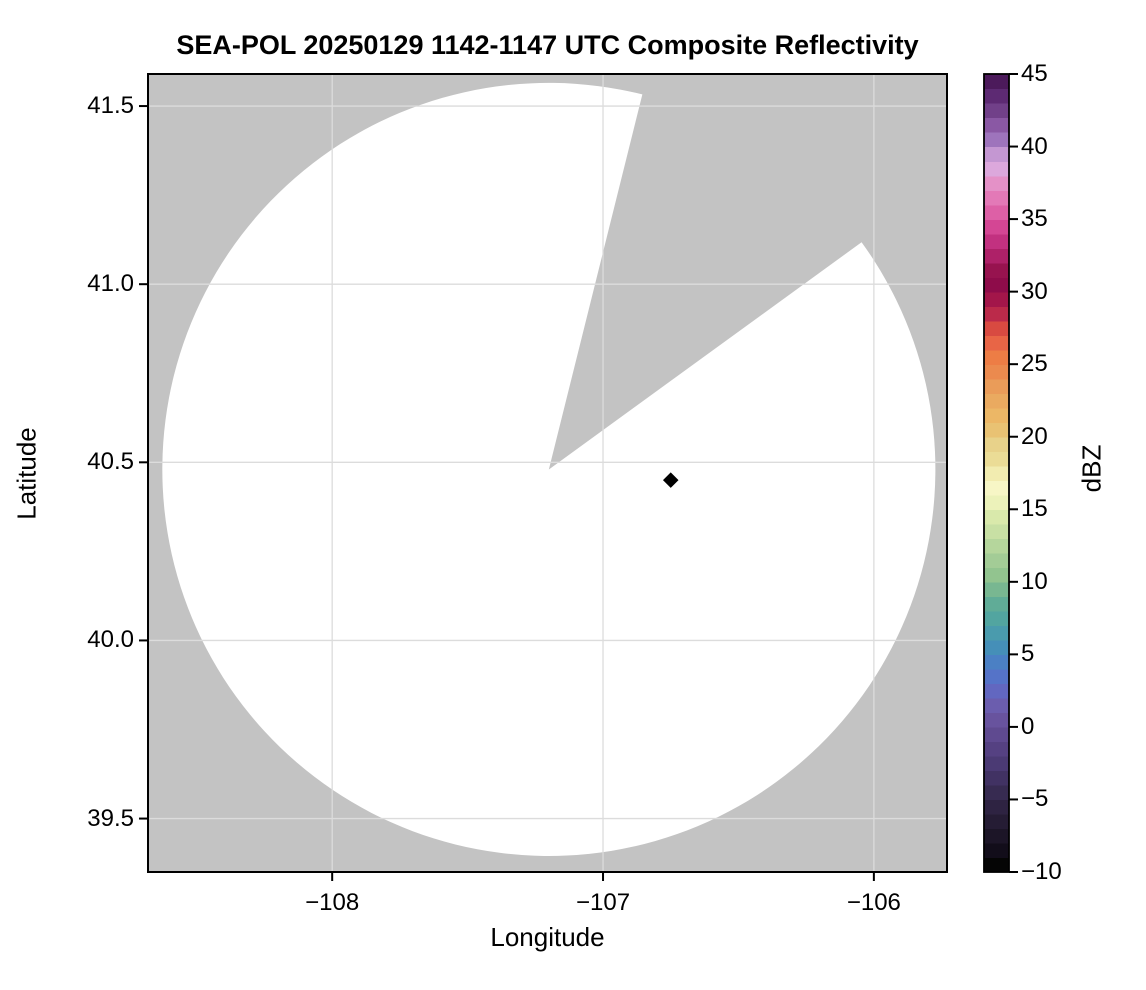  I want to click on colorbar-tick-label: 10, so click(1034, 581).